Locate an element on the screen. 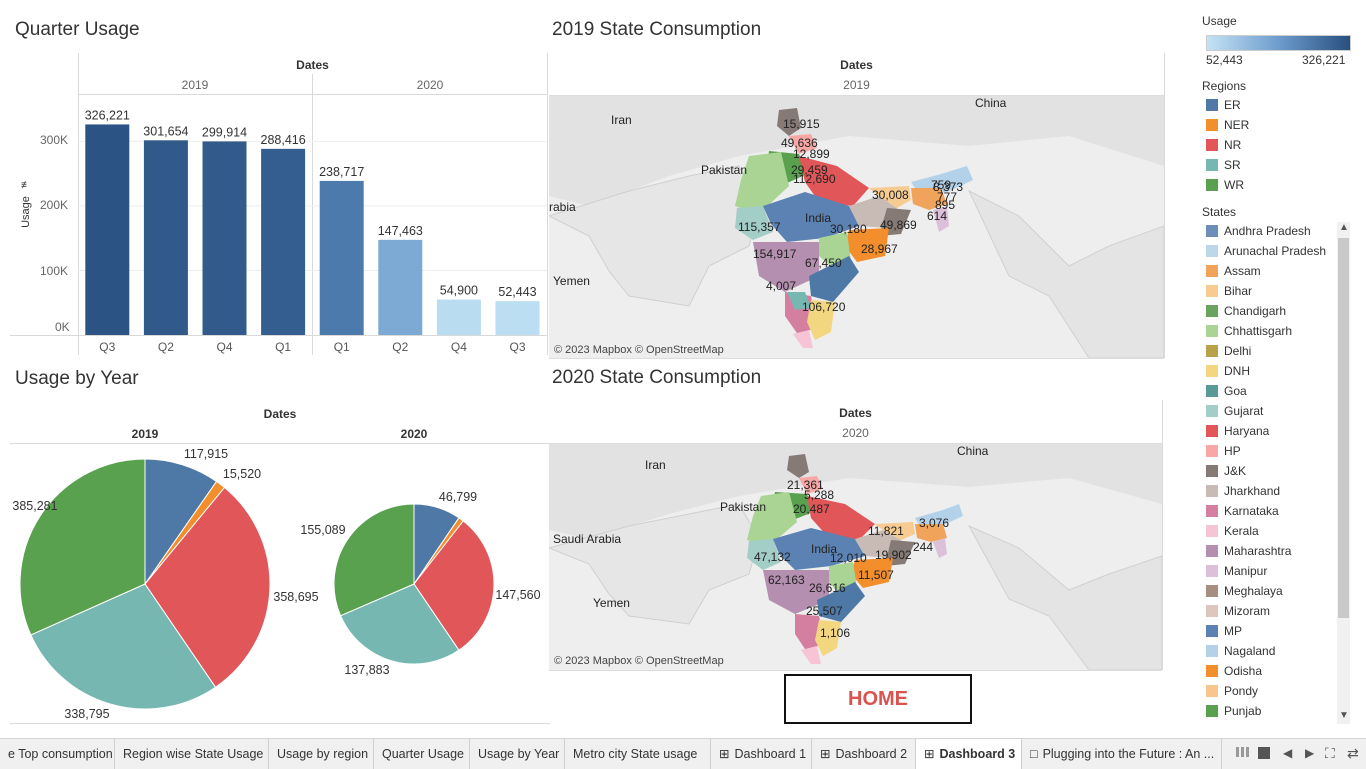  show-tabs-icon is located at coordinates (1264, 753).